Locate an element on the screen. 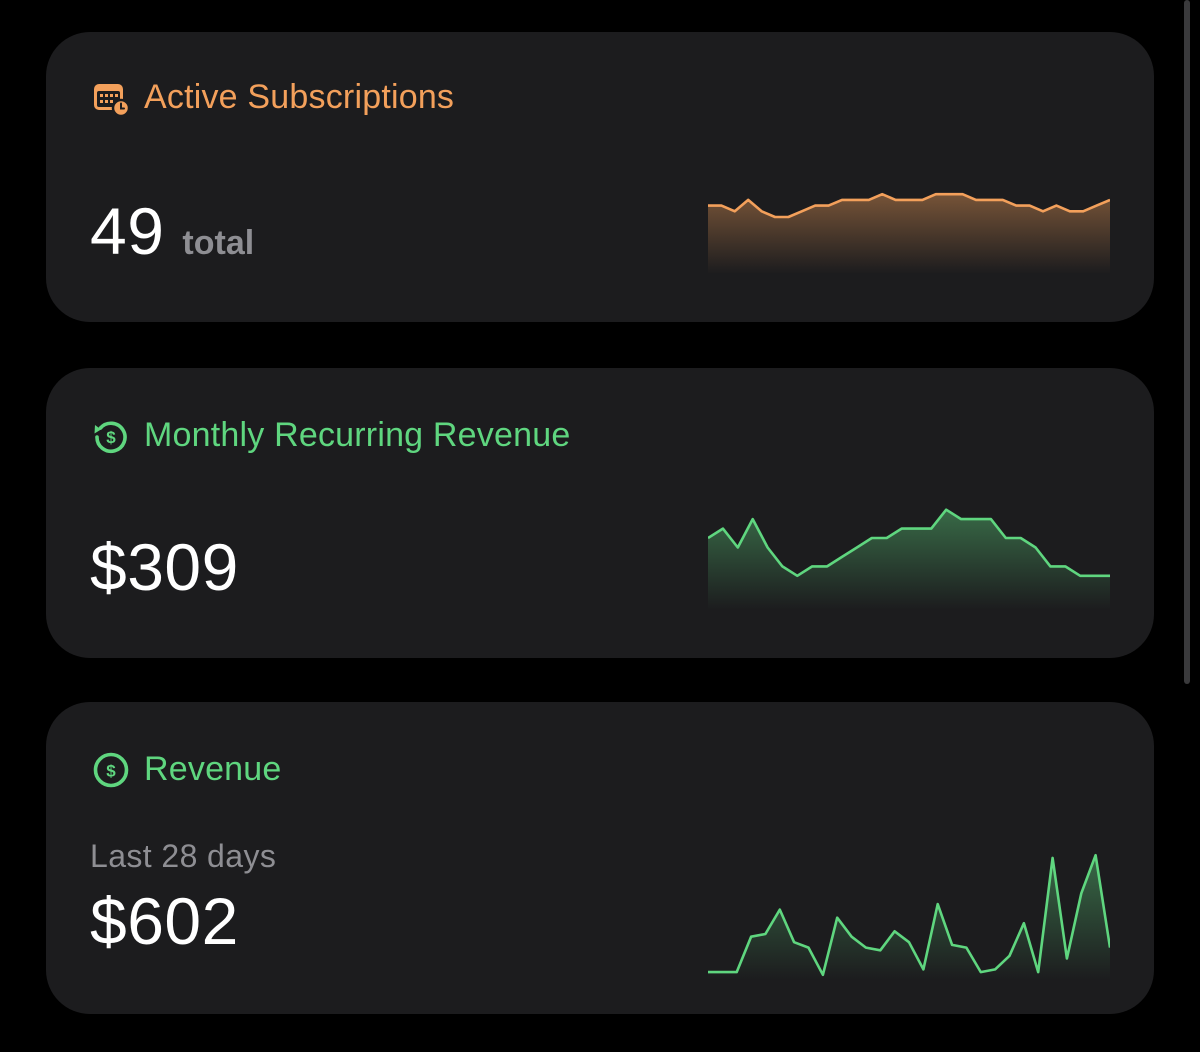 The height and width of the screenshot is (1052, 1200). card-header: $ Revenue is located at coordinates (187, 769).